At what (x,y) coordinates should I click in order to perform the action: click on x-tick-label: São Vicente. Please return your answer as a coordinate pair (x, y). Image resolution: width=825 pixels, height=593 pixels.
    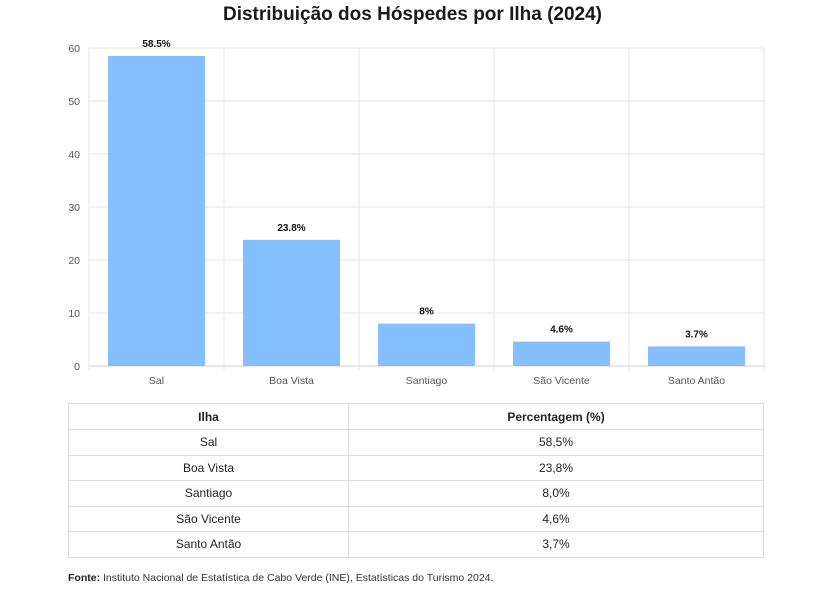
    Looking at the image, I should click on (561, 381).